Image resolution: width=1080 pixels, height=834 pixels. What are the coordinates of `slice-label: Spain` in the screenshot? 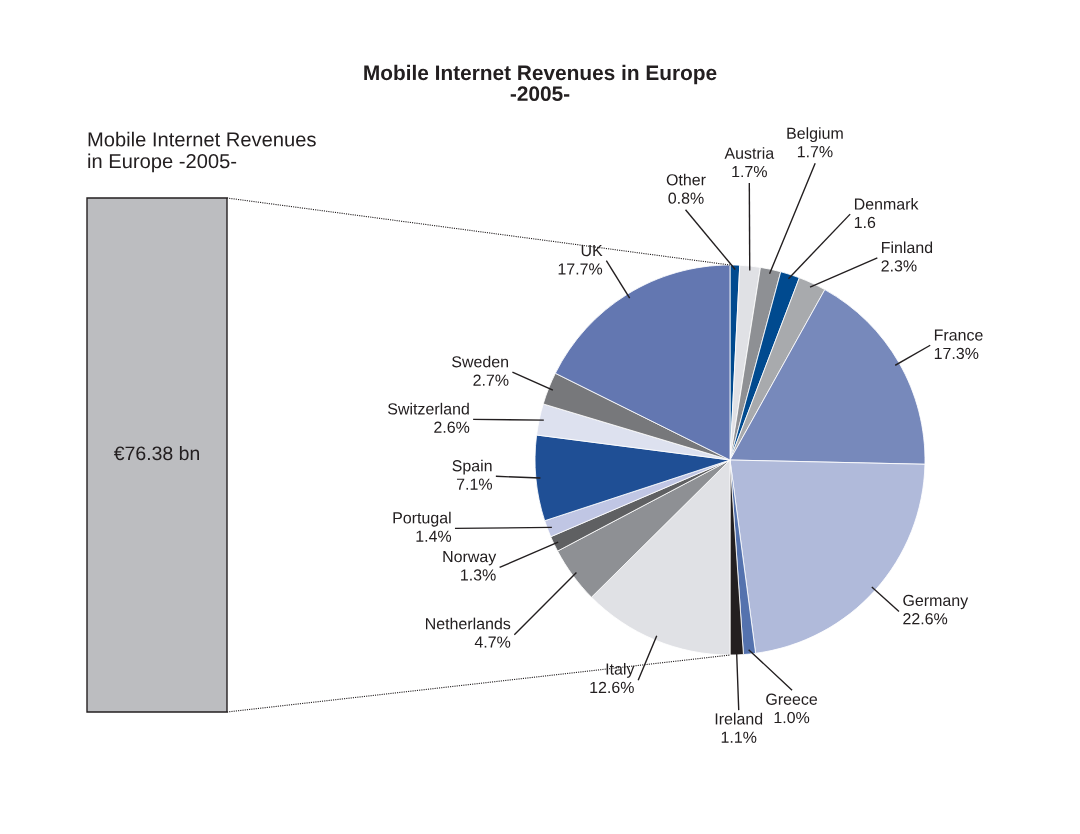 It's located at (472, 467).